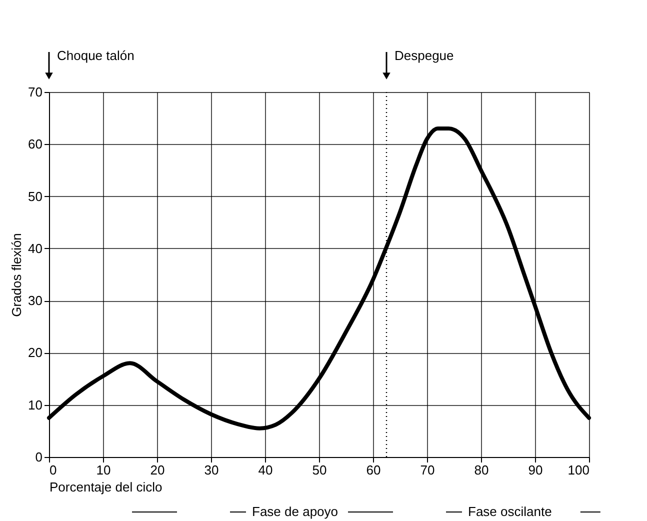 The image size is (647, 521). What do you see at coordinates (103, 470) in the screenshot?
I see `x-tick-label: 10` at bounding box center [103, 470].